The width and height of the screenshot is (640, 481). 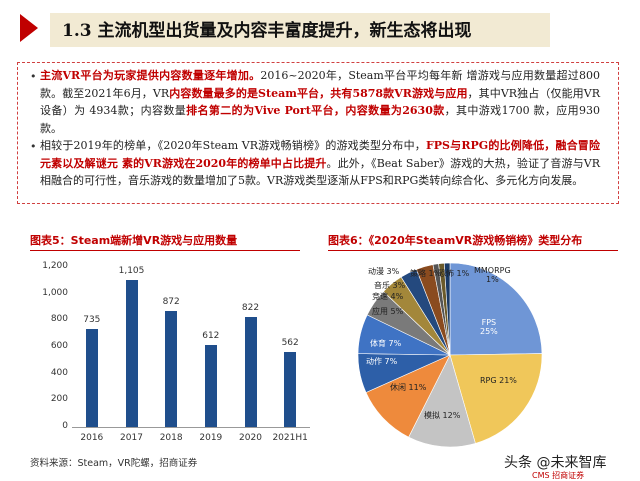 I want to click on source-note: 资料来源：Steam，VR陀螺，招商证券, so click(x=114, y=463).